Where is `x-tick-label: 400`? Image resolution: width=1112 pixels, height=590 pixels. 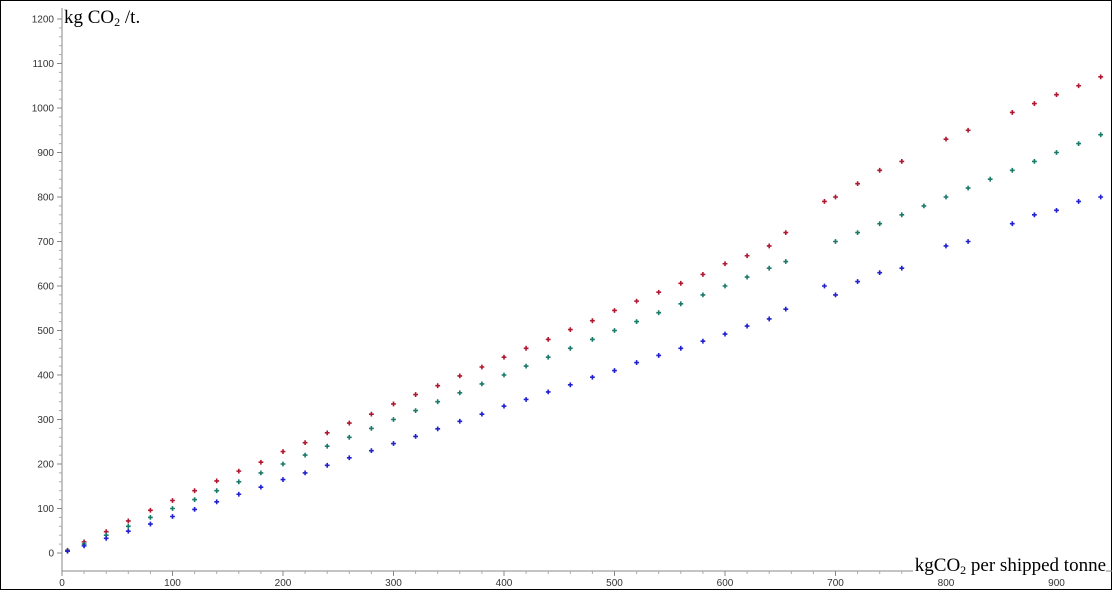 x-tick-label: 400 is located at coordinates (504, 583).